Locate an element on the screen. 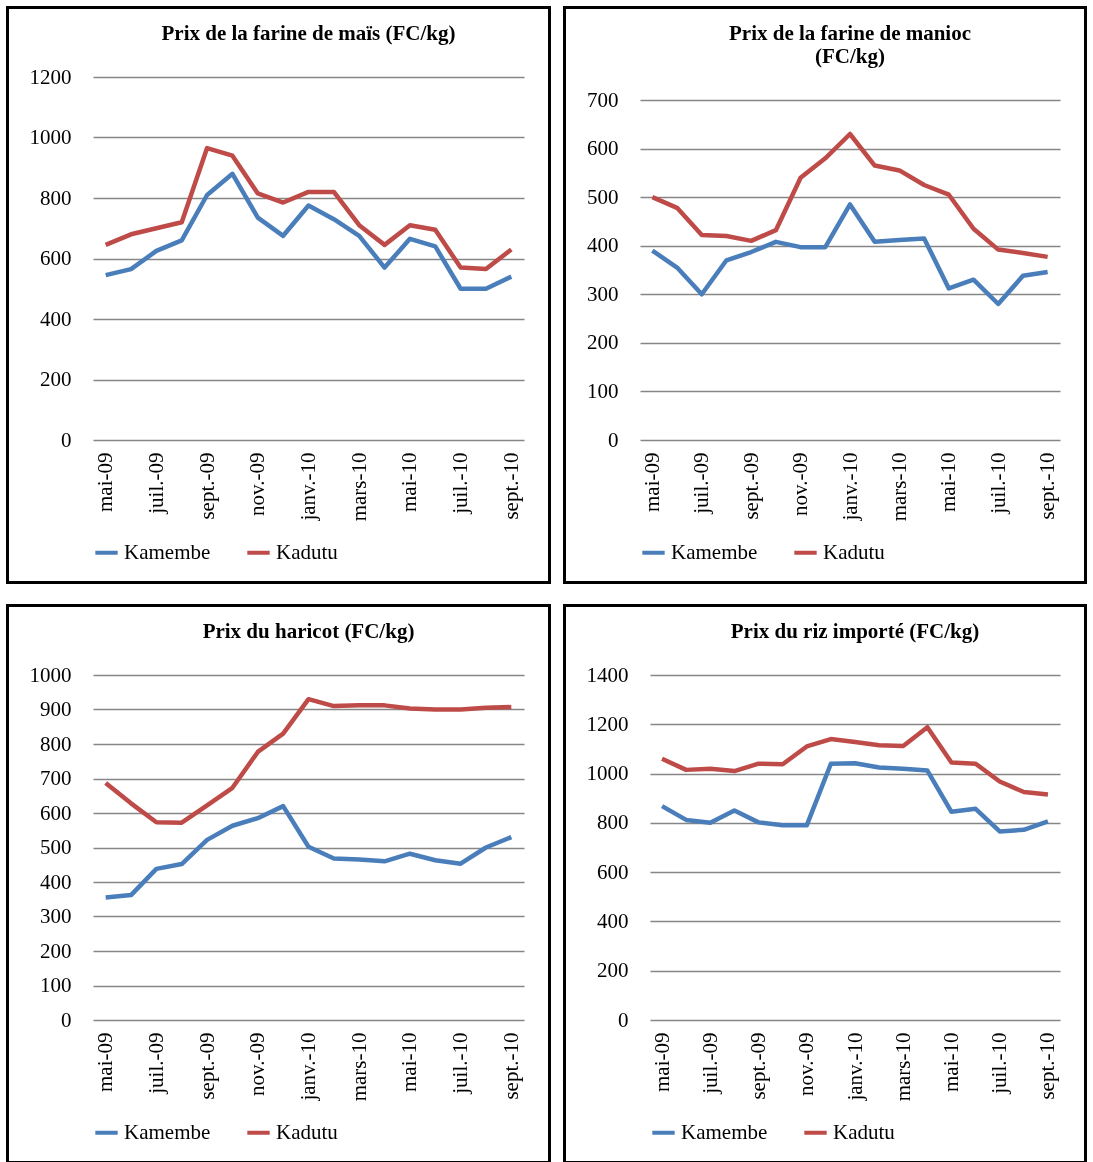 The image size is (1093, 1162). y-tick-label: 1400 is located at coordinates (607, 674).